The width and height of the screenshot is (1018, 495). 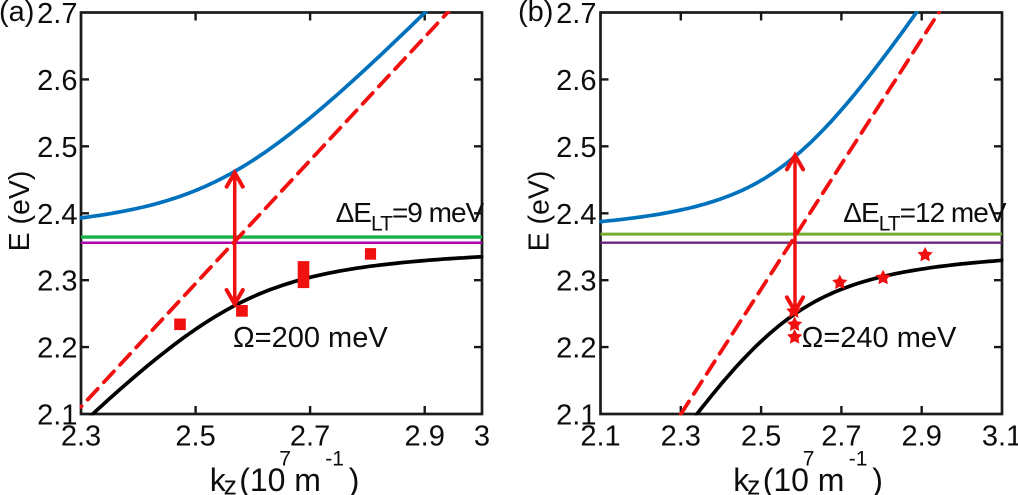 What do you see at coordinates (17, 14) in the screenshot?
I see `svg-text: (a)` at bounding box center [17, 14].